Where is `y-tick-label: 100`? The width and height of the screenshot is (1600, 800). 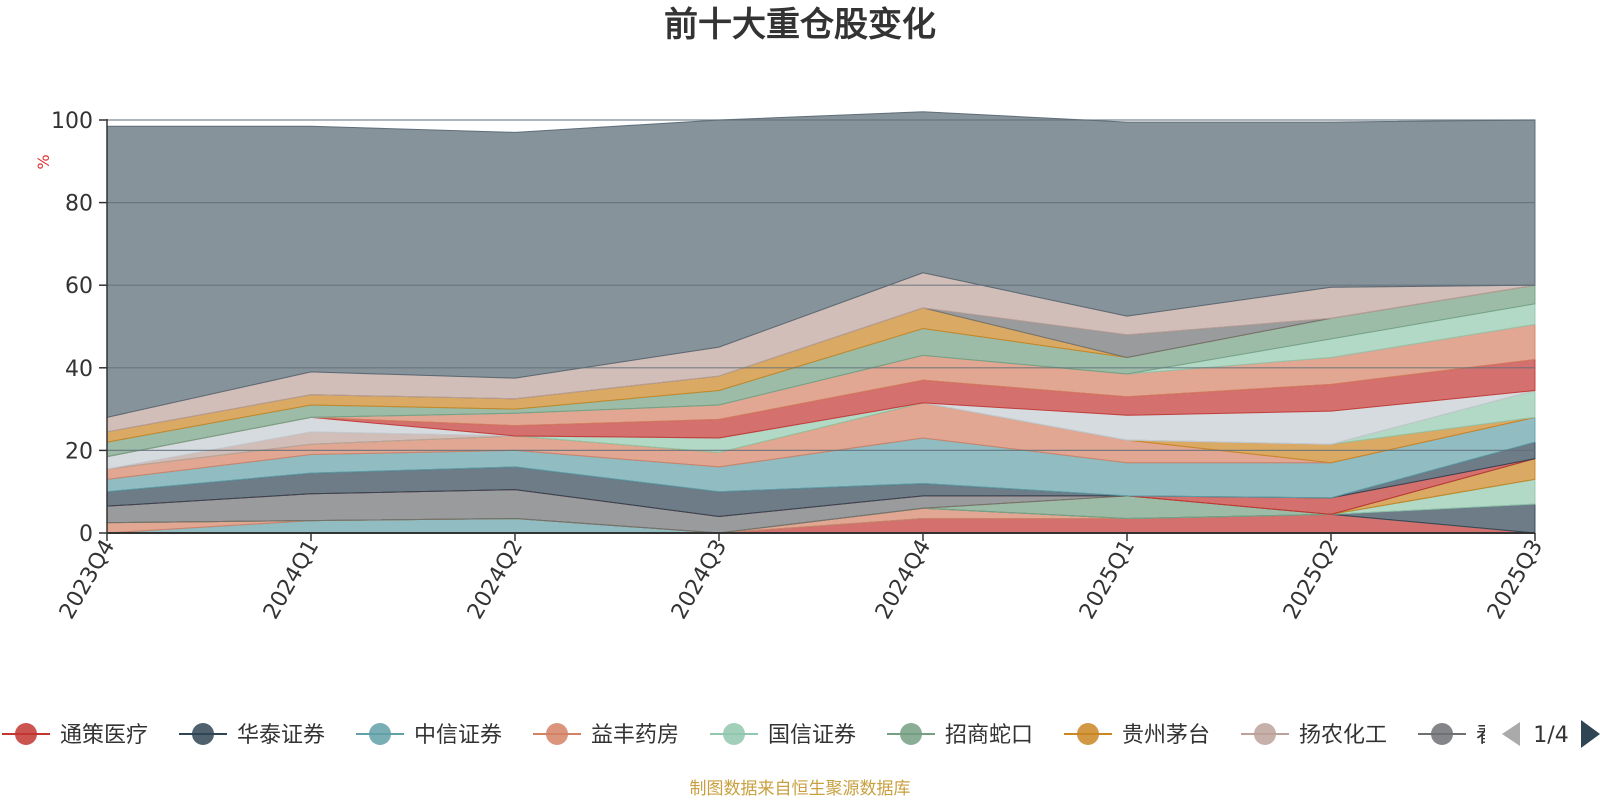 y-tick-label: 100 is located at coordinates (72, 121).